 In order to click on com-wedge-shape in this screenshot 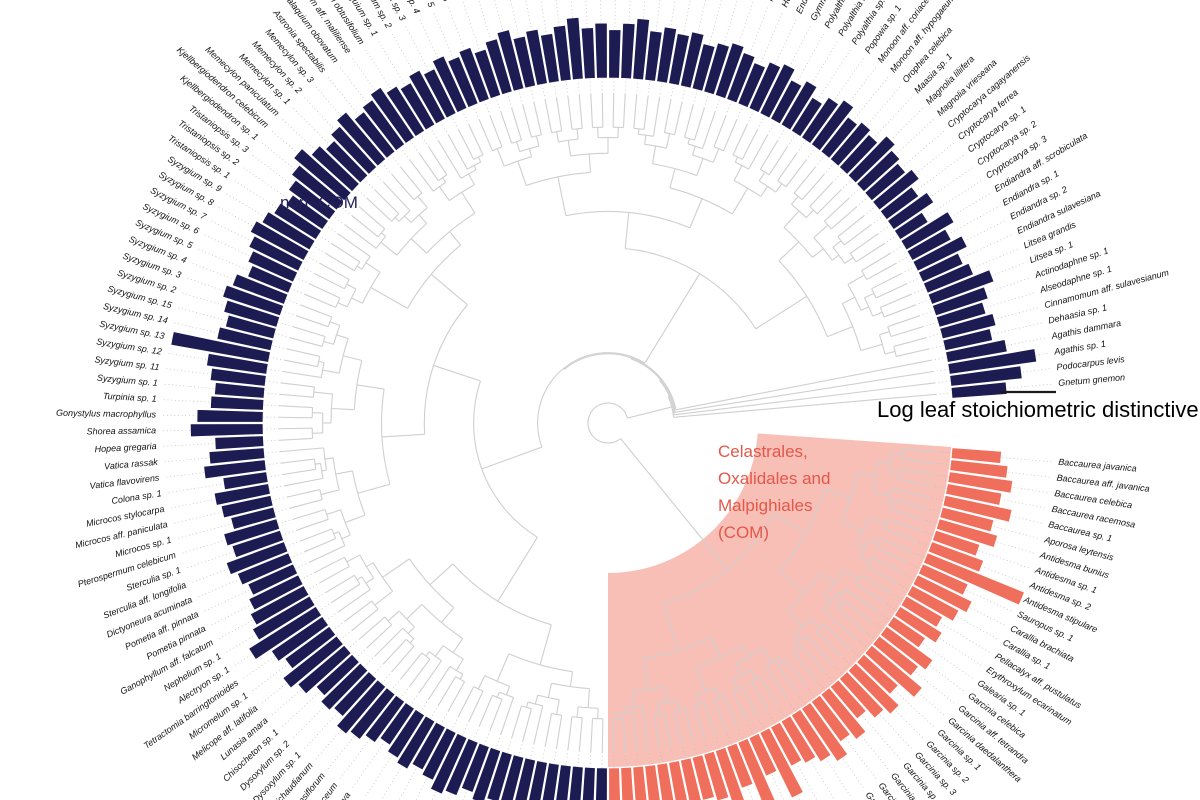, I will do `click(780, 600)`.